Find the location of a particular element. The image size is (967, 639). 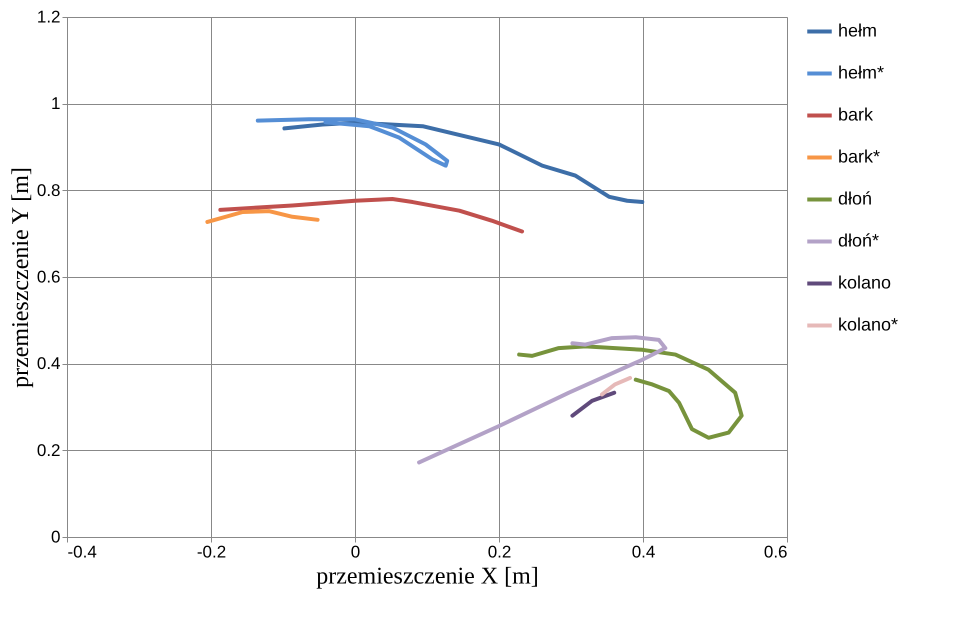

x-tick-label: 0 is located at coordinates (355, 552).